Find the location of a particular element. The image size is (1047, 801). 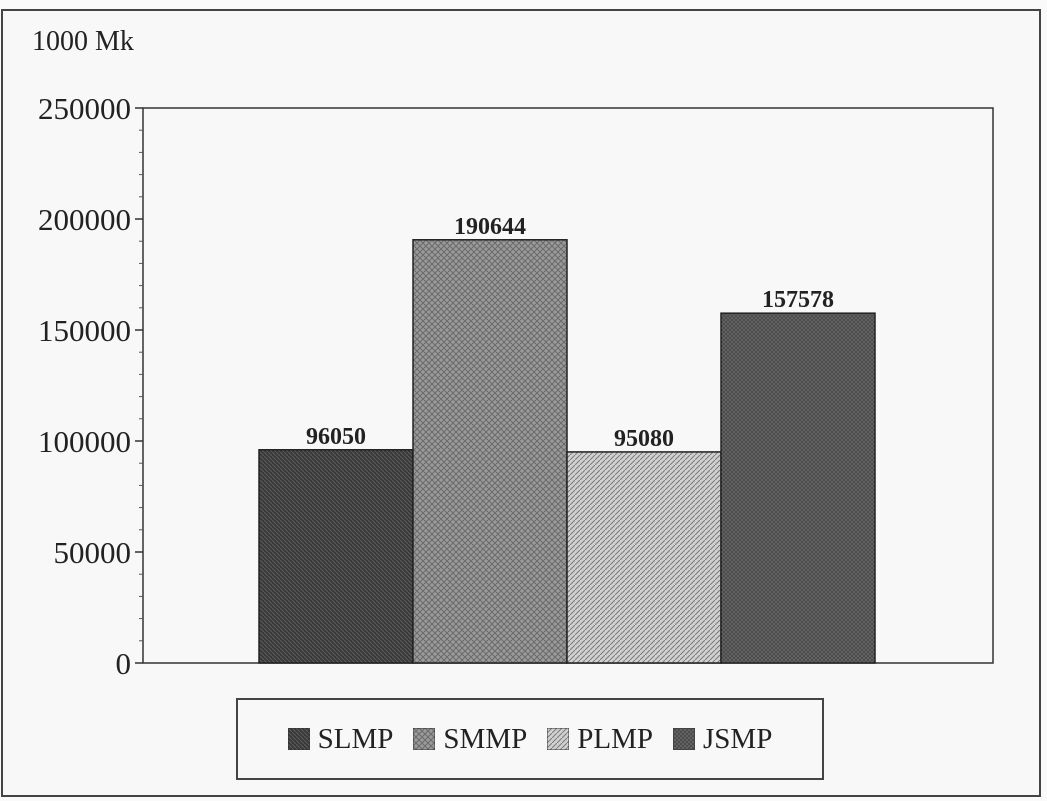

legend-swatch-smmp is located at coordinates (424, 739).